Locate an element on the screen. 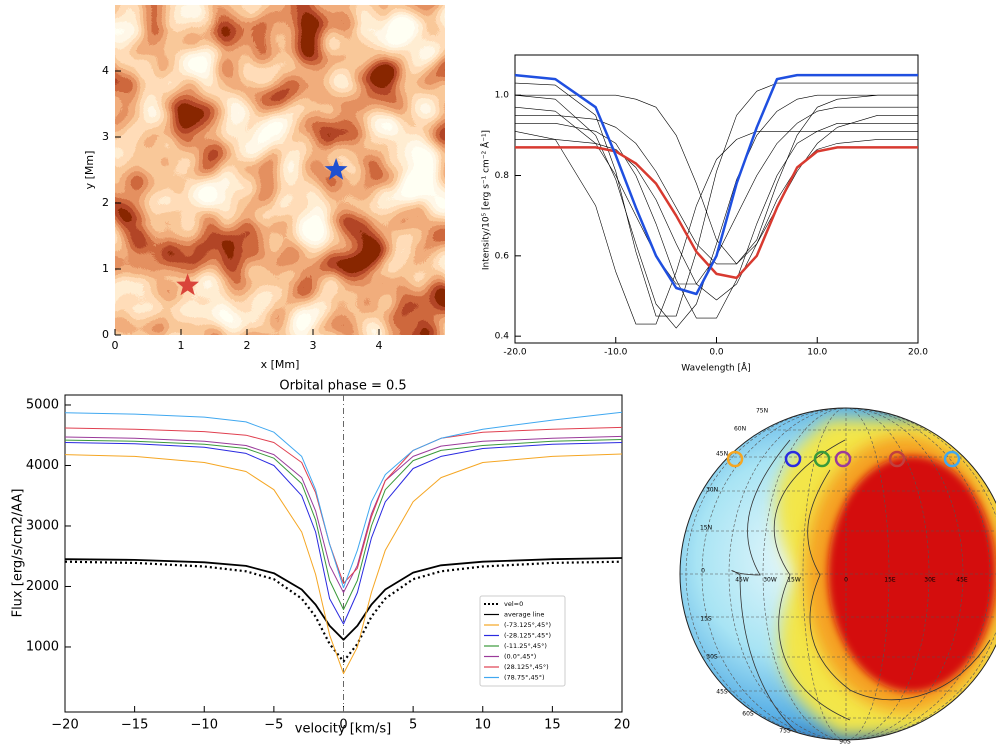  x-tick-label: 3 is located at coordinates (313, 345).